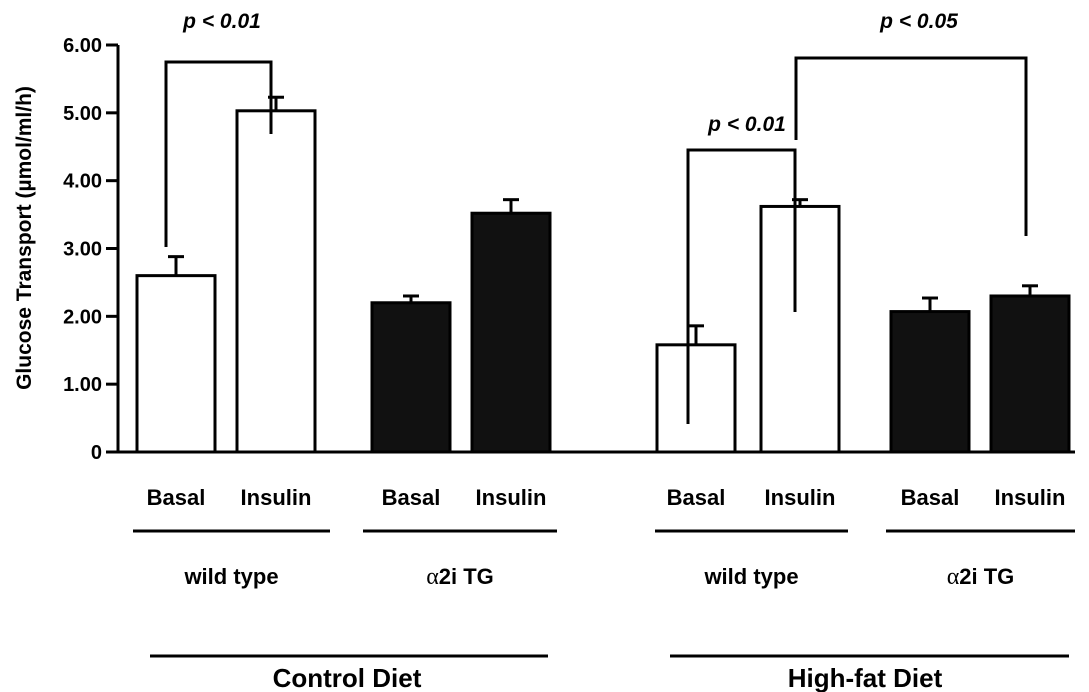 The height and width of the screenshot is (692, 1089). What do you see at coordinates (24, 238) in the screenshot?
I see `y-axis-label: Glucose Transport (µmol/ml/h)` at bounding box center [24, 238].